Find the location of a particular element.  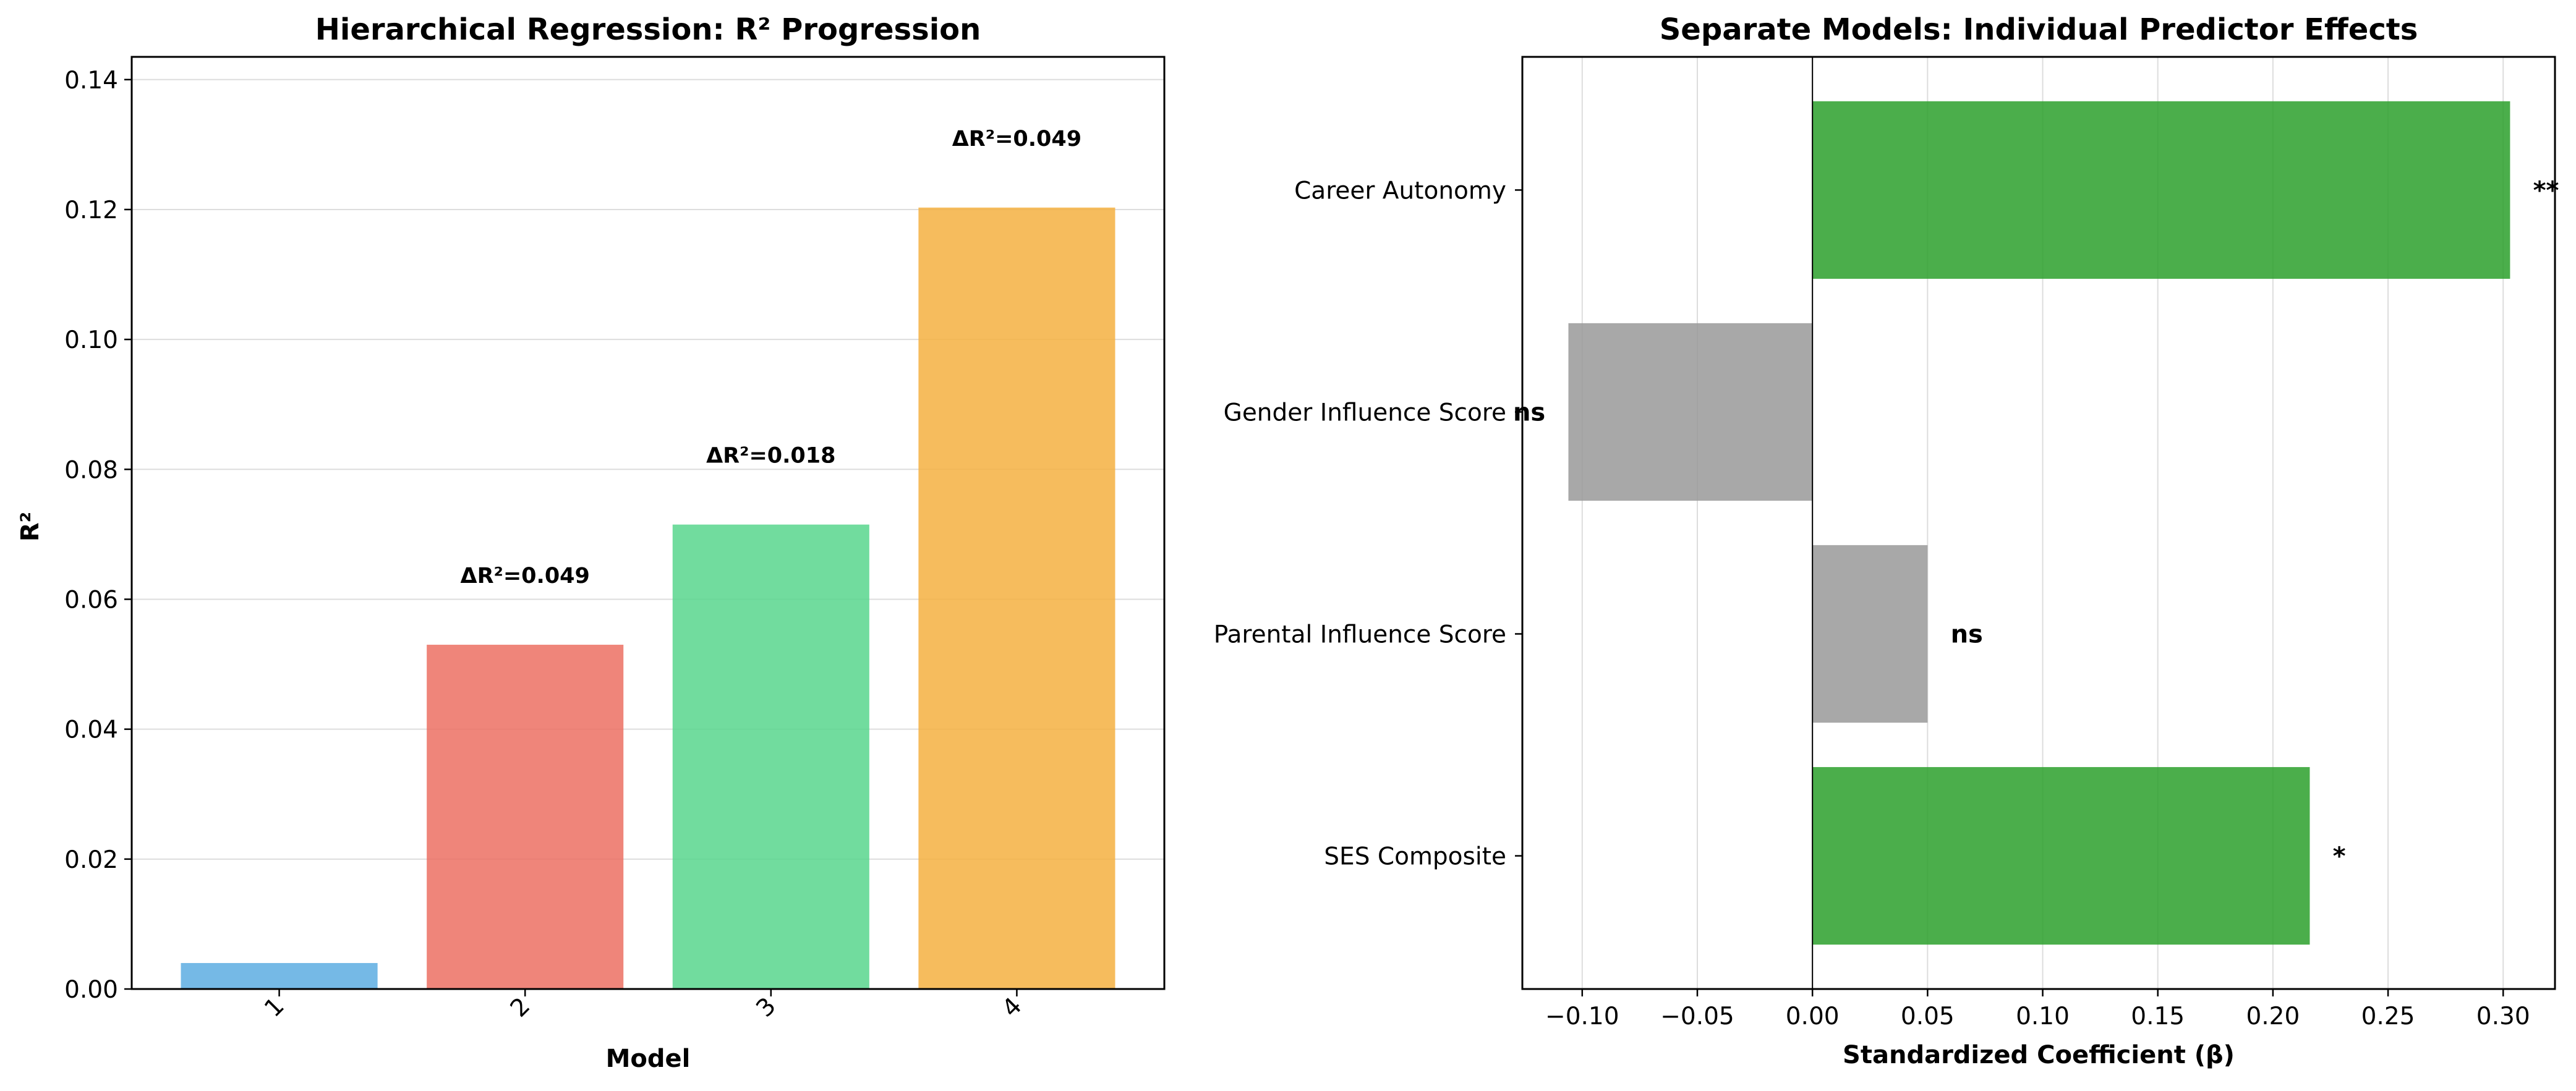

right-x-tick-label: −0.05 is located at coordinates (1697, 1016).